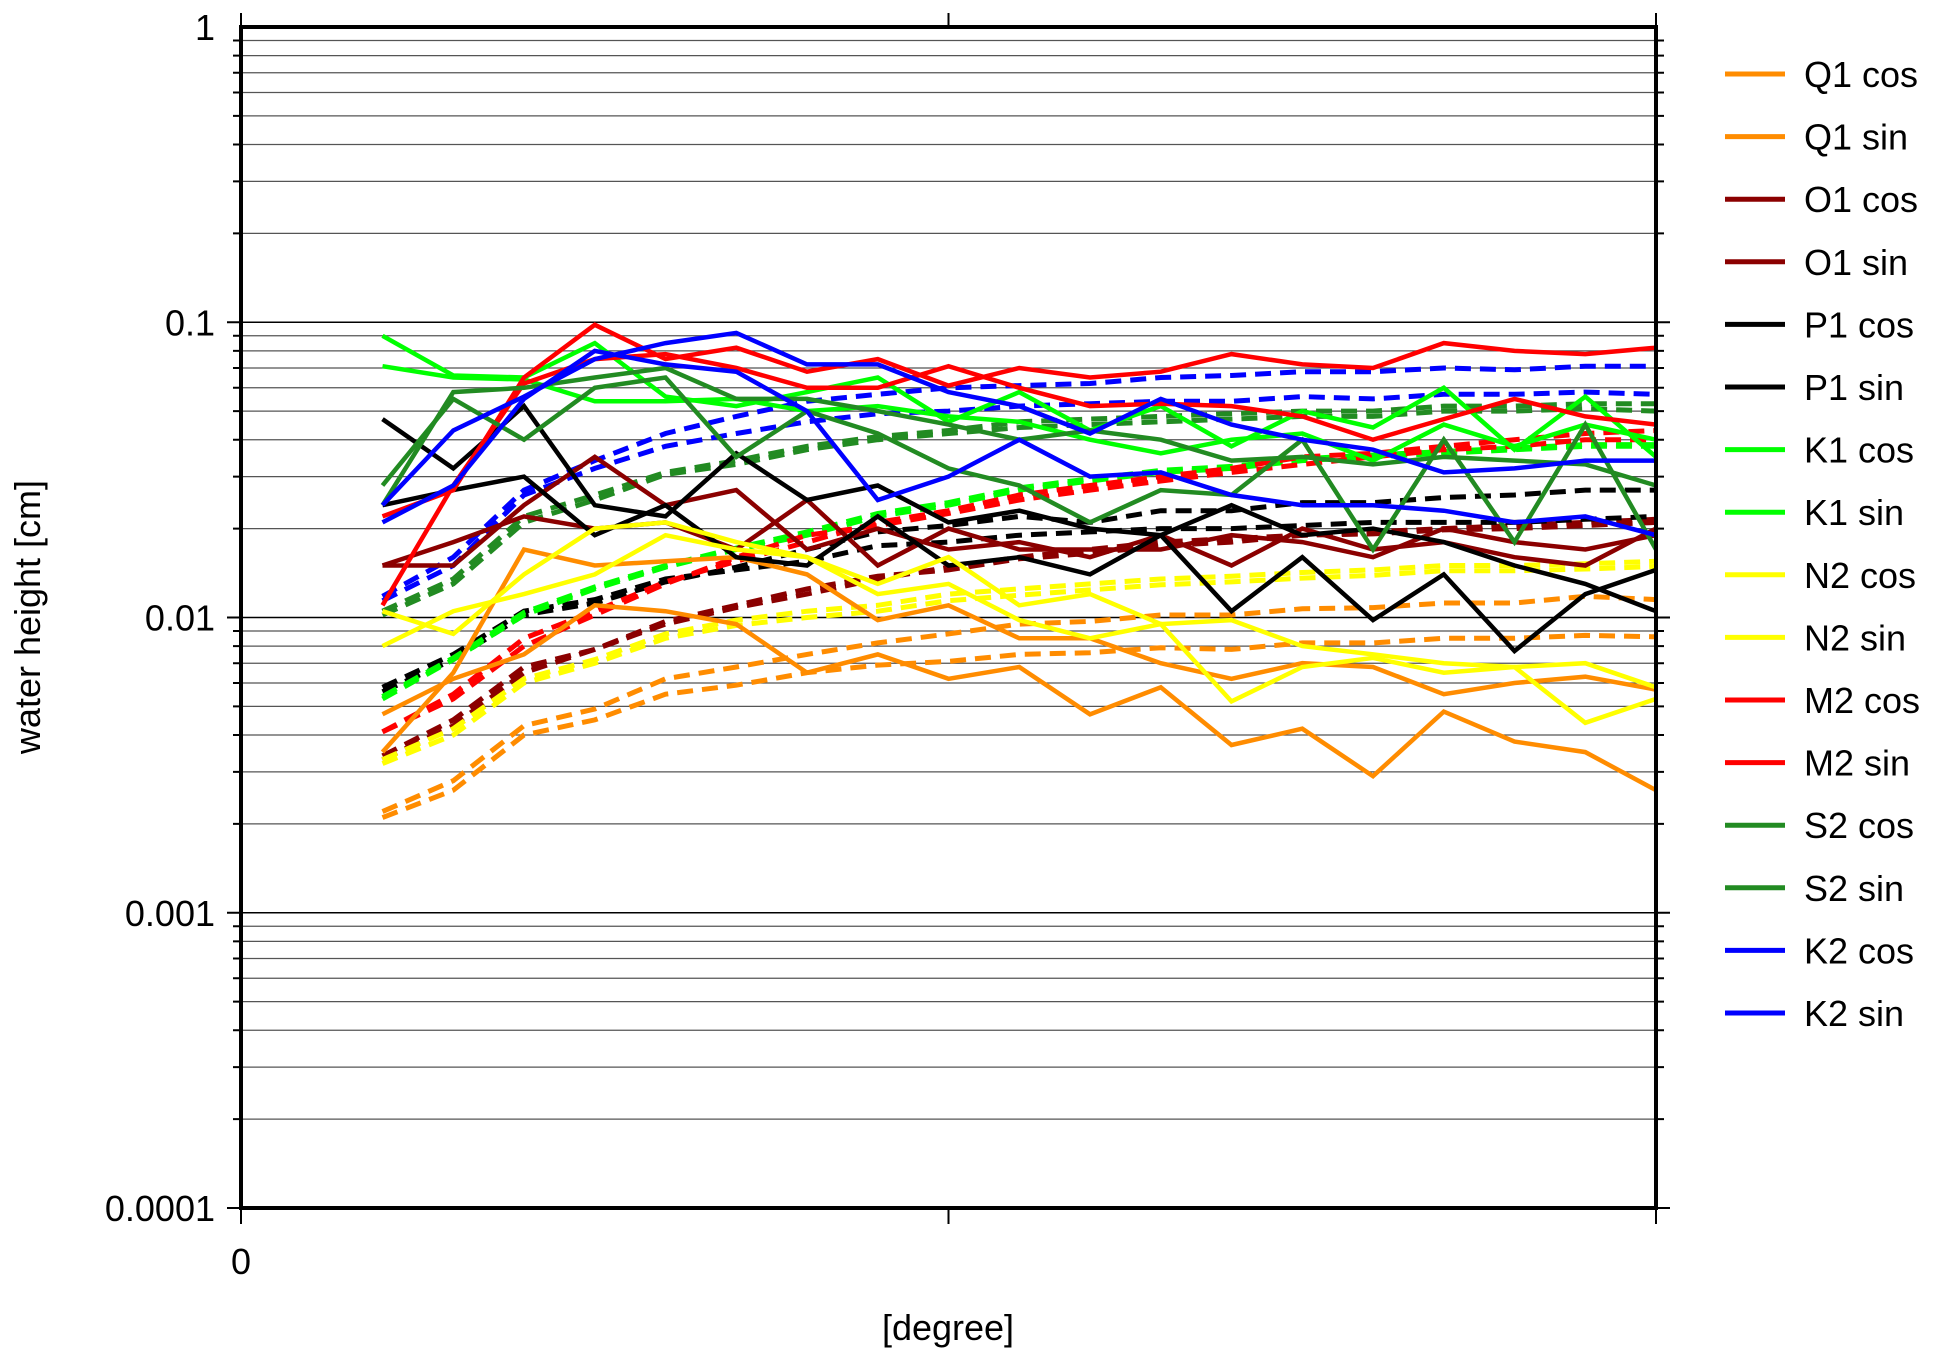 This screenshot has width=1937, height=1350. I want to click on legend-label: M2 sin, so click(1857, 763).